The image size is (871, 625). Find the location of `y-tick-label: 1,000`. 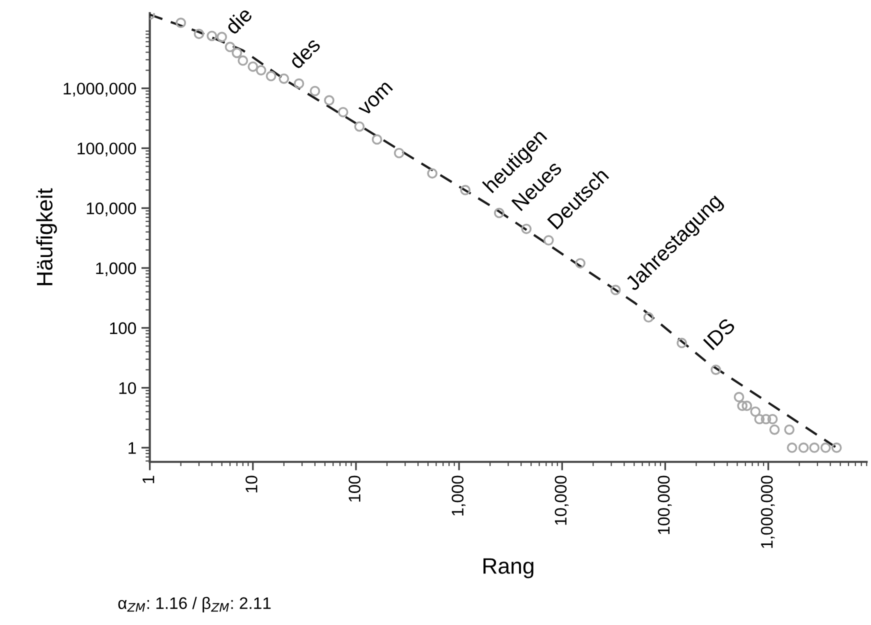

y-tick-label: 1,000 is located at coordinates (116, 269).